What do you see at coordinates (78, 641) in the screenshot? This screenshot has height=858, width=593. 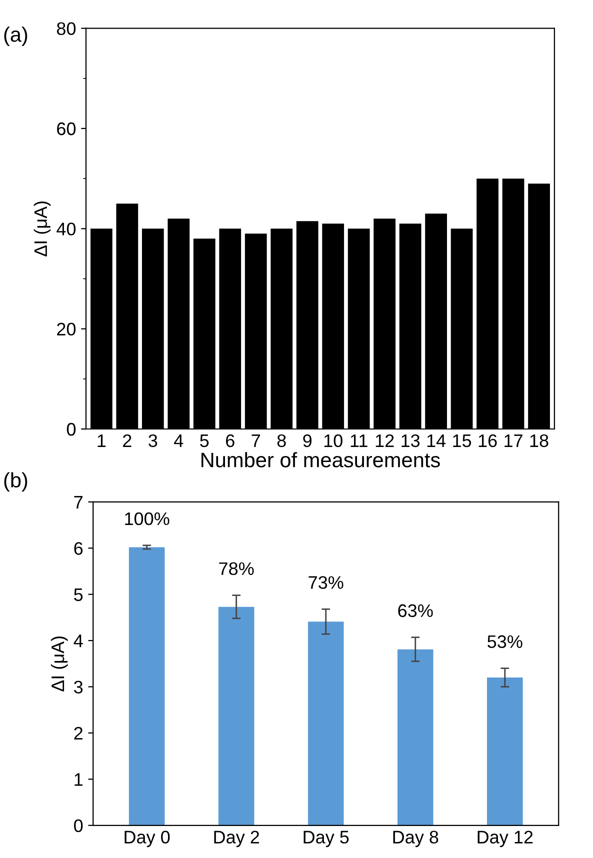 I see `y-tick-label: 4` at bounding box center [78, 641].